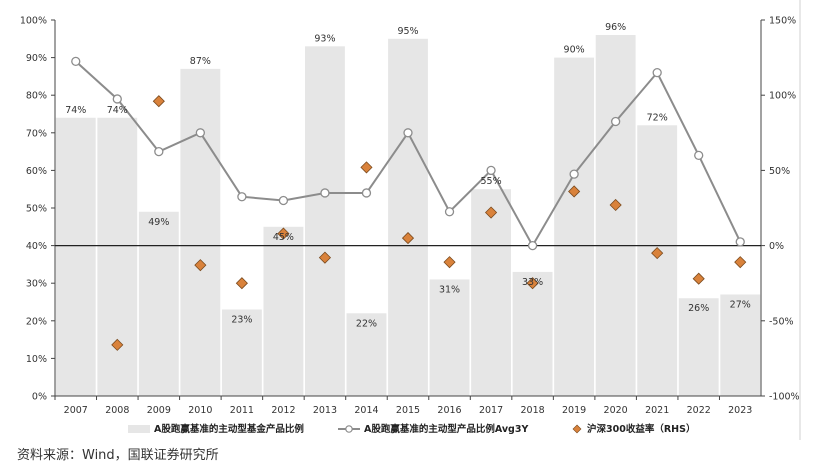  What do you see at coordinates (740, 410) in the screenshot?
I see `x-tick-label: 2023` at bounding box center [740, 410].